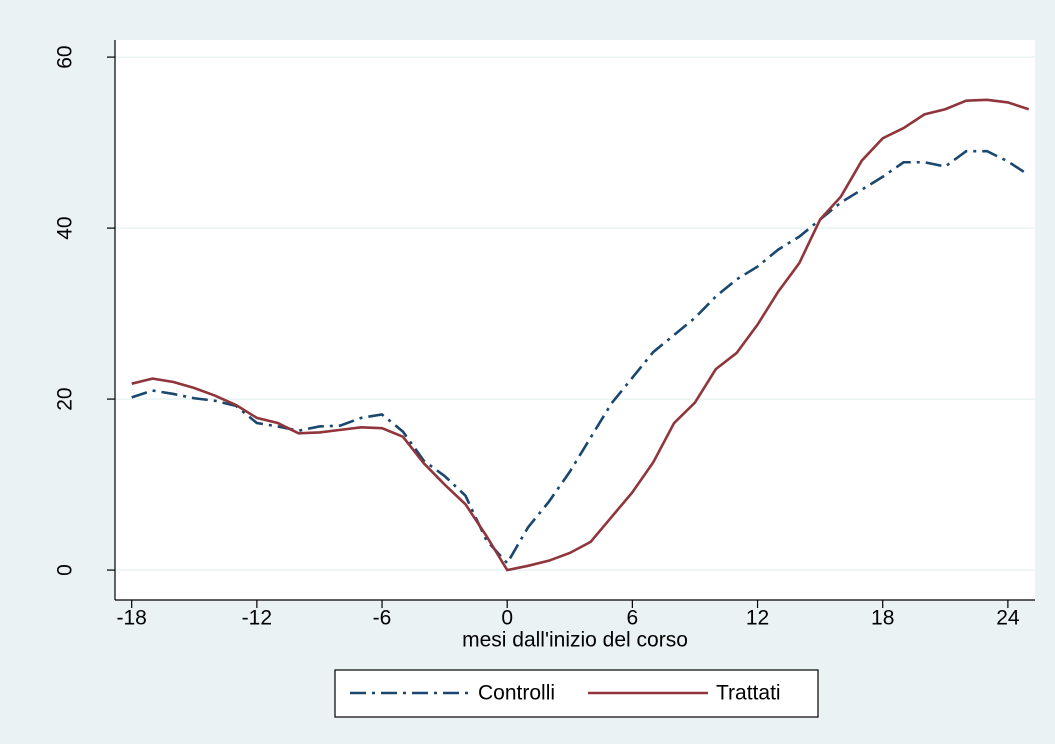  Describe the element at coordinates (65, 56) in the screenshot. I see `y-tick-label: 60` at that location.